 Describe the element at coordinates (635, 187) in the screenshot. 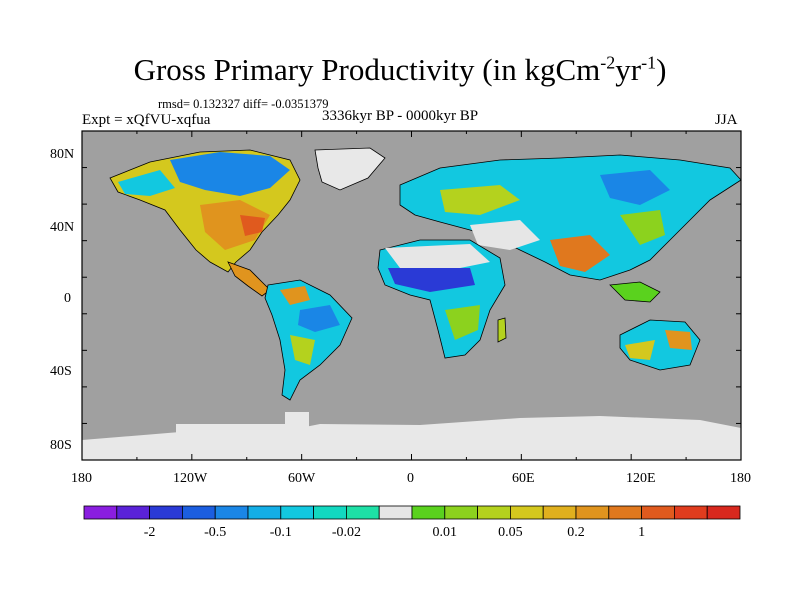

I see `asia-blue` at that location.